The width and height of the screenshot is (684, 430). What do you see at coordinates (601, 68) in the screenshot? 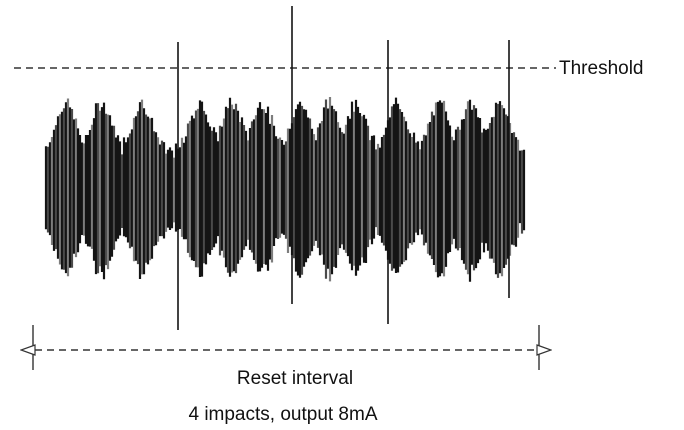
I see `threshold-label: Threshold` at bounding box center [601, 68].